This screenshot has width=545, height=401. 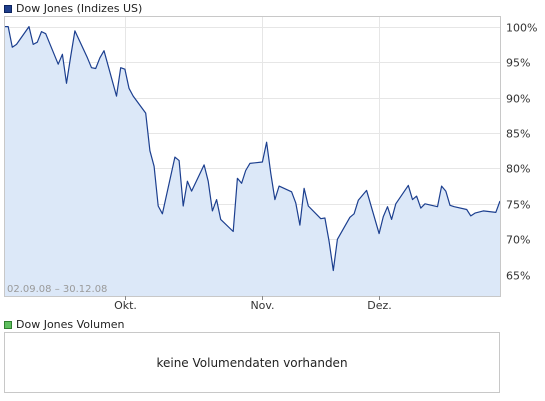 What do you see at coordinates (518, 276) in the screenshot?
I see `y-tick-label: 65%` at bounding box center [518, 276].